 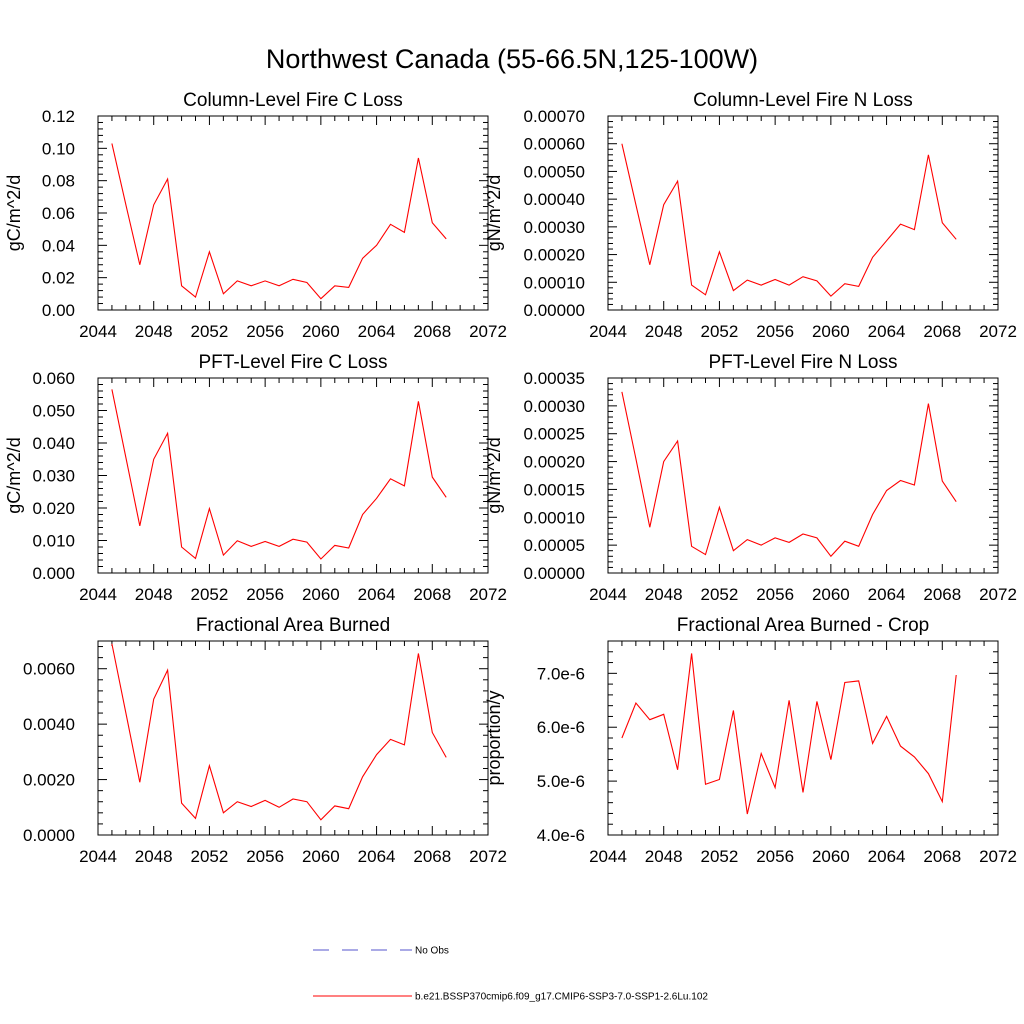 What do you see at coordinates (49, 669) in the screenshot?
I see `y-tick-label: 0.0060` at bounding box center [49, 669].